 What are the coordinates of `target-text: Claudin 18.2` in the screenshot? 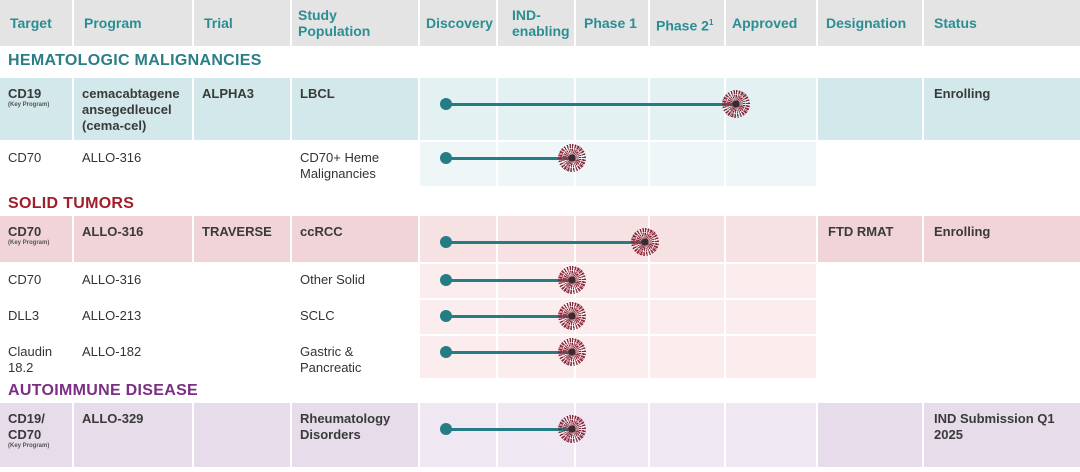 It's located at (30, 359).